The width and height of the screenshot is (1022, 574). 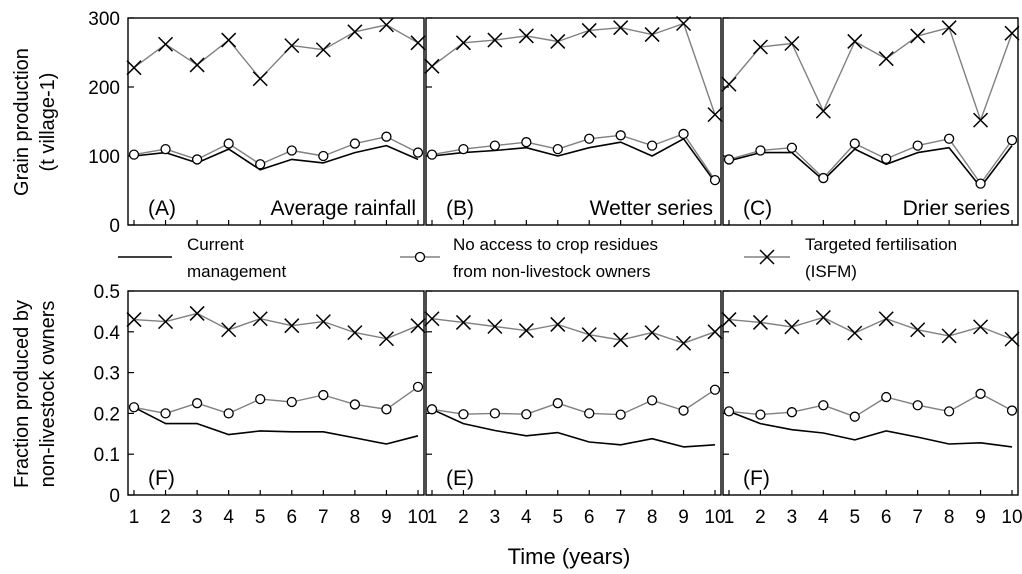 What do you see at coordinates (956, 208) in the screenshot?
I see `panel-title: Drier series` at bounding box center [956, 208].